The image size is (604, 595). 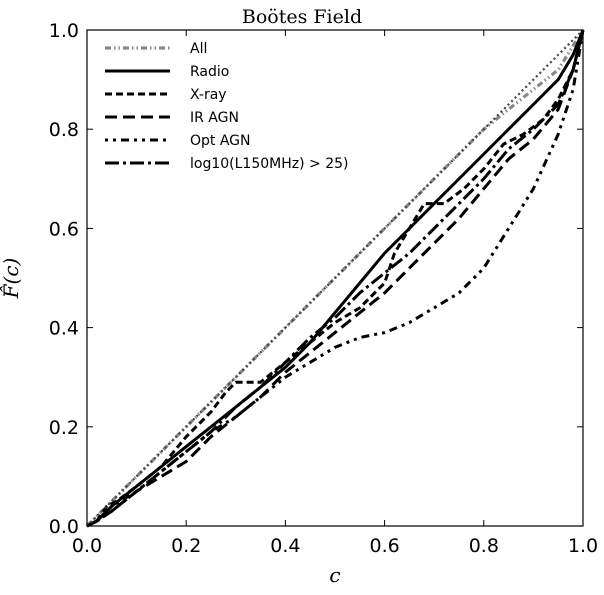 What do you see at coordinates (64, 229) in the screenshot?
I see `y-tick-label: 0.6` at bounding box center [64, 229].